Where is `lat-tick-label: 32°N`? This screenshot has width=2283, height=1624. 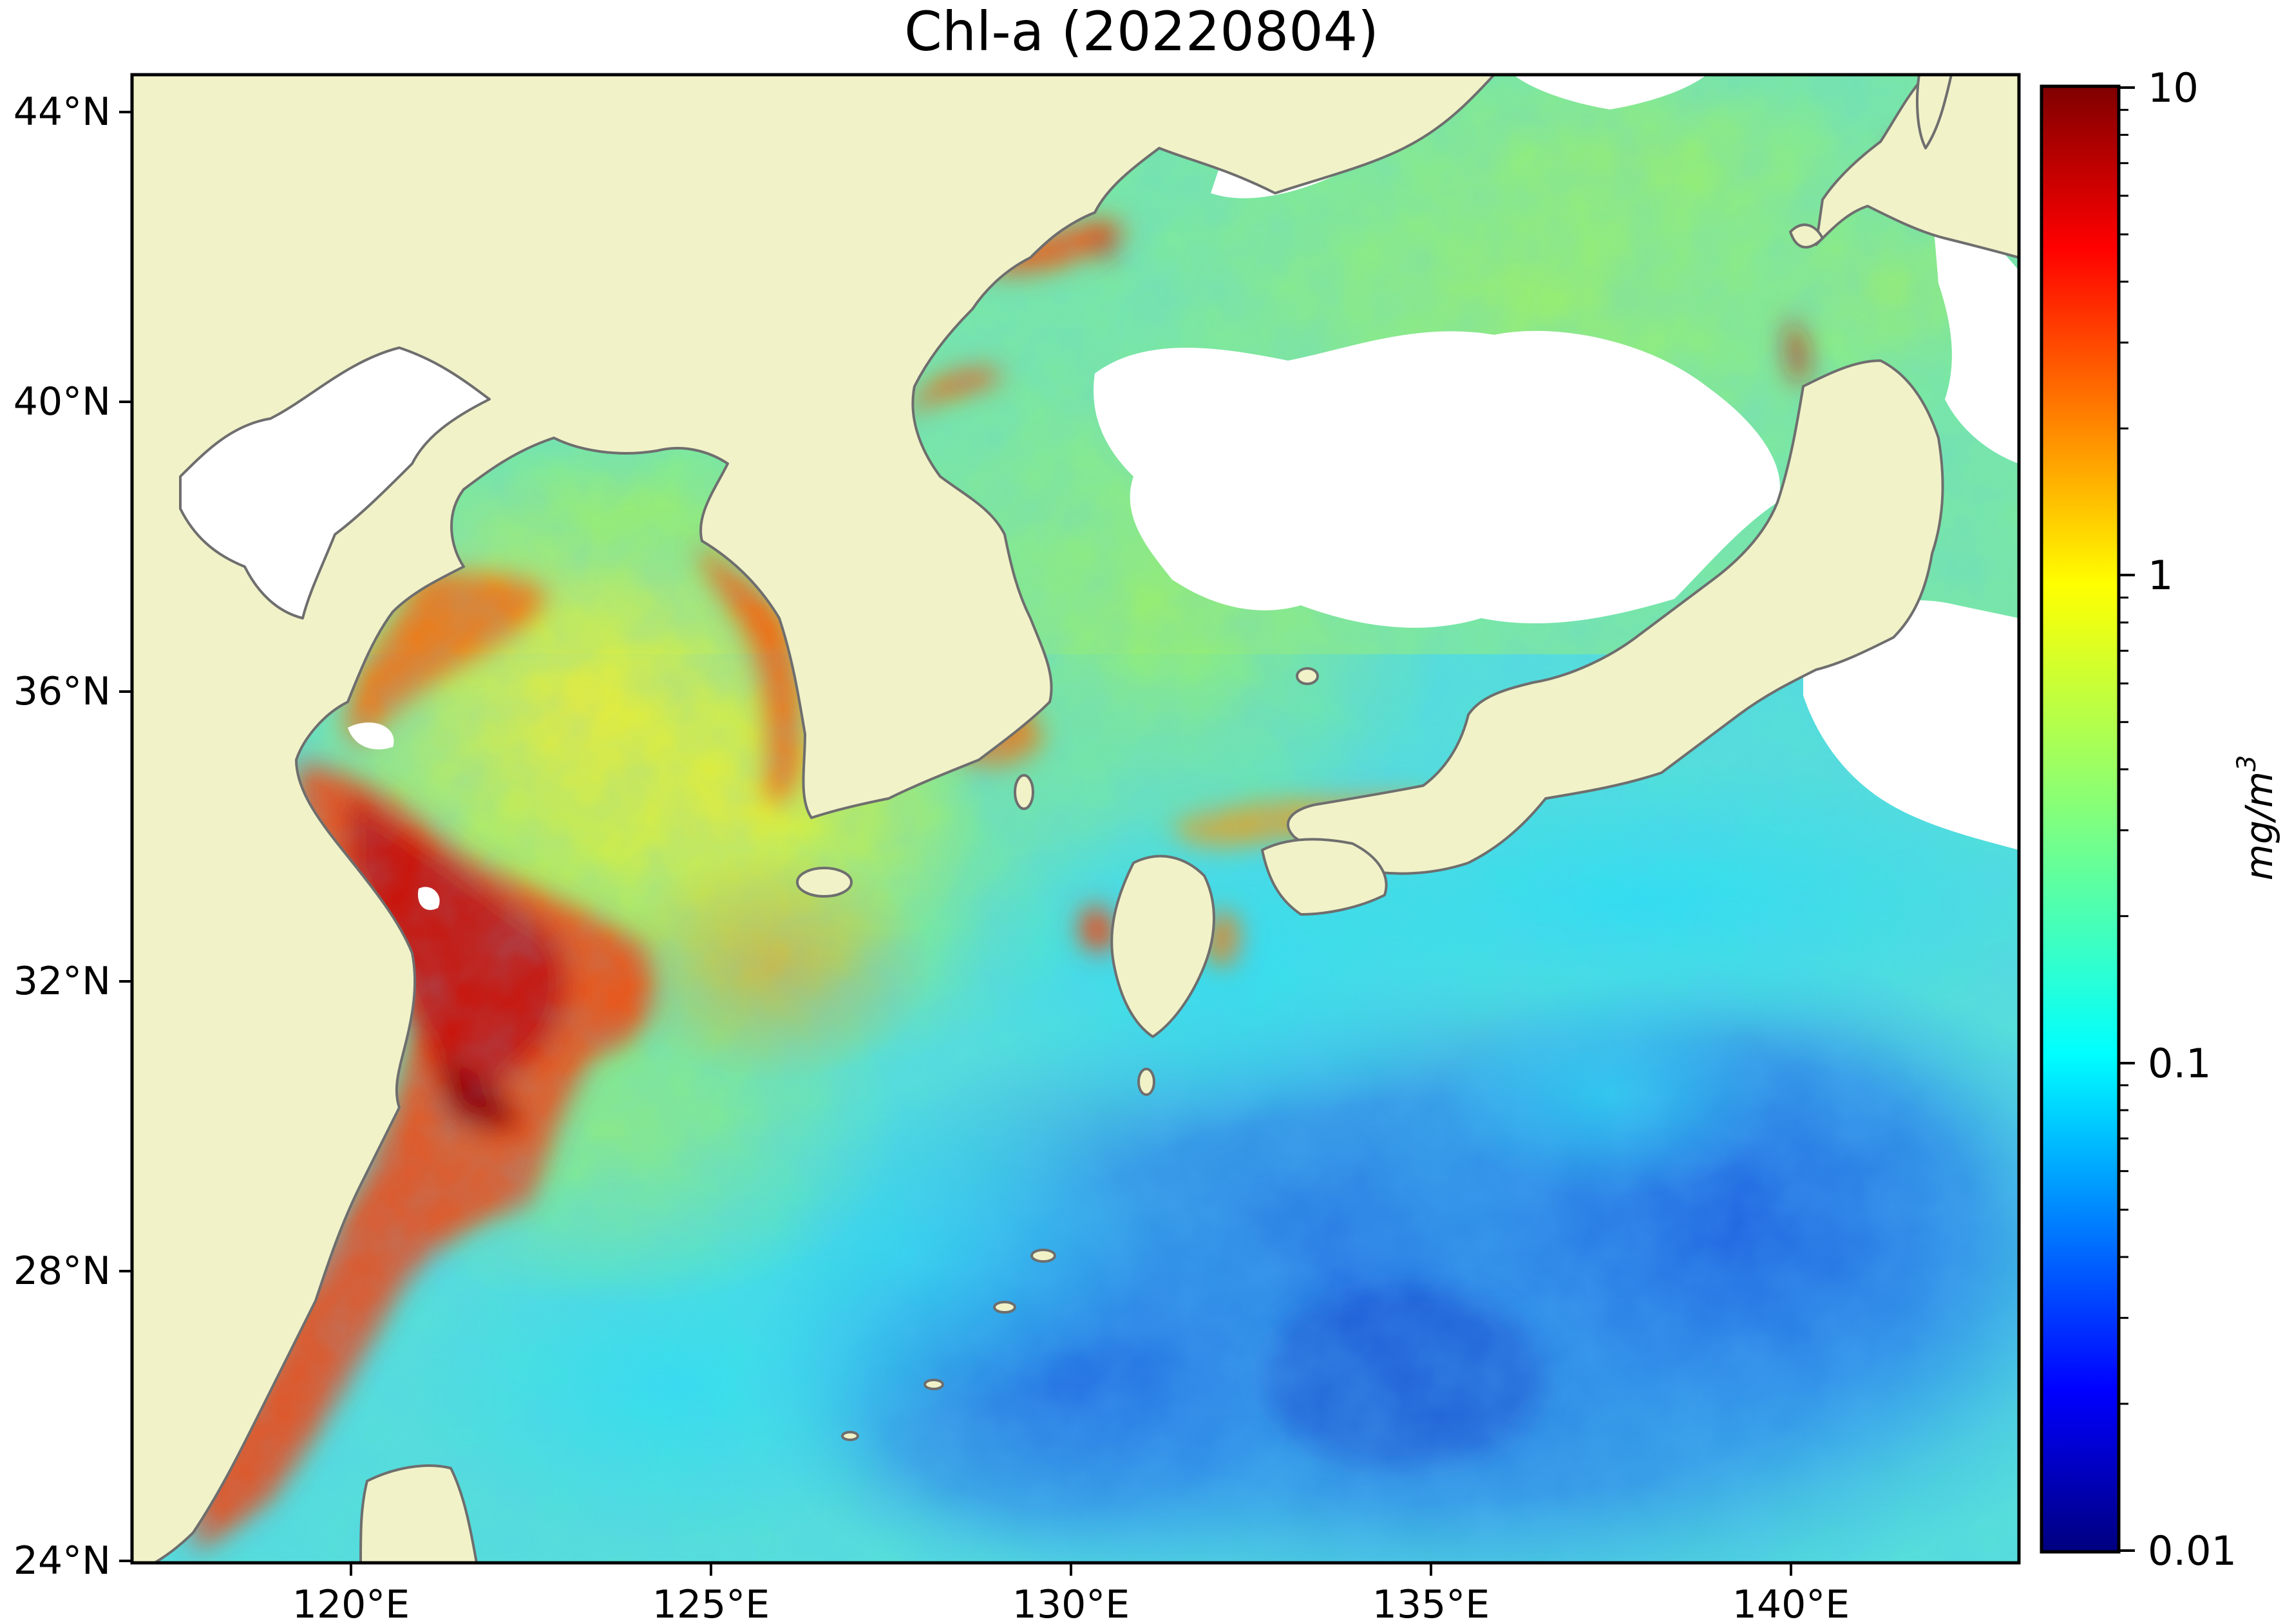
lat-tick-label: 32°N is located at coordinates (62, 981).